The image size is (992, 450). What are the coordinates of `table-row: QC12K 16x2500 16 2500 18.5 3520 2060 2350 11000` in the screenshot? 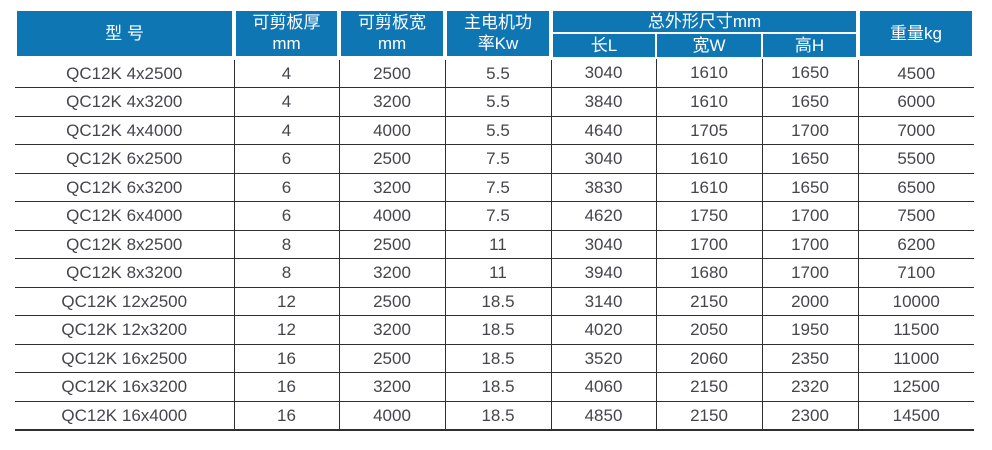 It's located at (494, 358).